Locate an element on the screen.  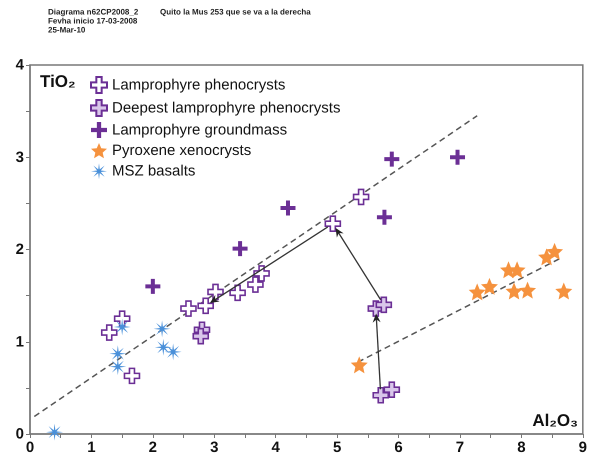
x-tick-label: 8 is located at coordinates (521, 447).